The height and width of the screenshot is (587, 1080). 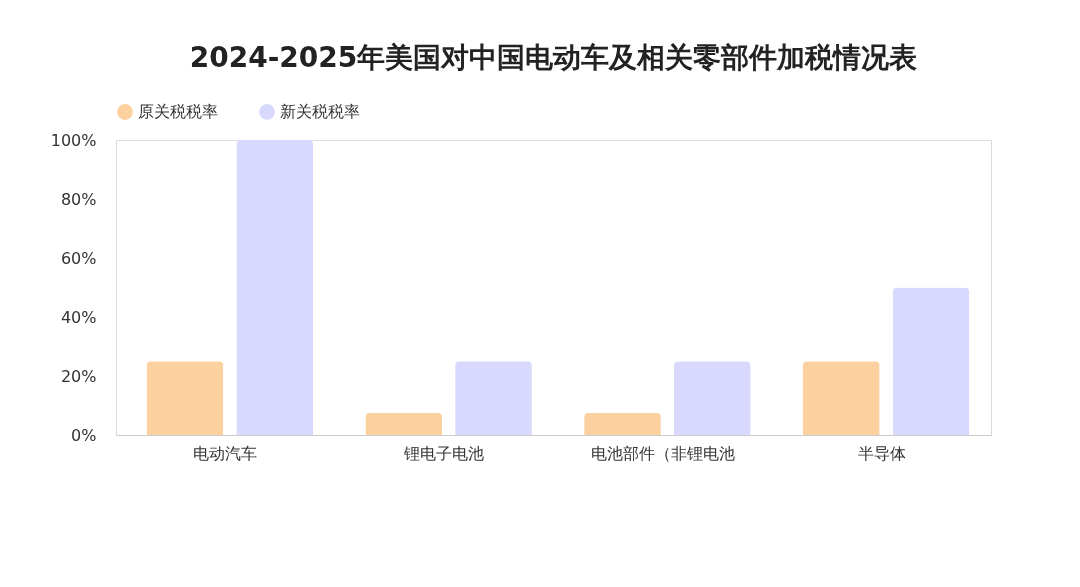 I want to click on x-tick-label: 锂电子电池, so click(x=444, y=453).